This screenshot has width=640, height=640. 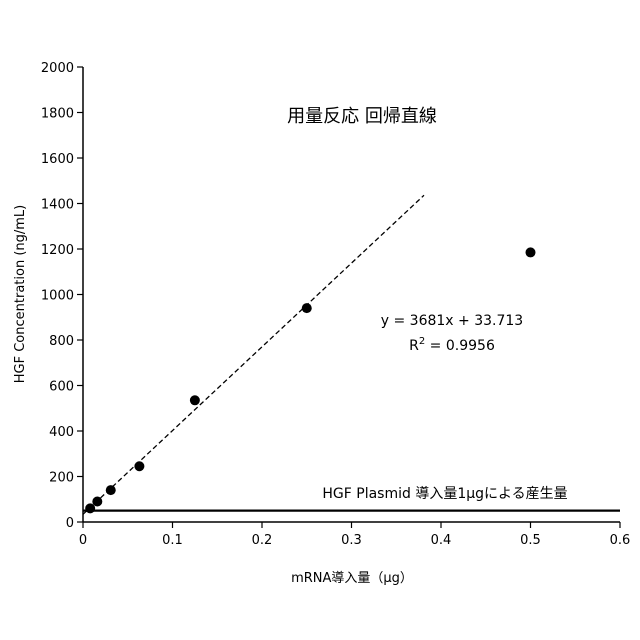 What do you see at coordinates (452, 321) in the screenshot?
I see `regression-equation: y = 3681x + 33.713` at bounding box center [452, 321].